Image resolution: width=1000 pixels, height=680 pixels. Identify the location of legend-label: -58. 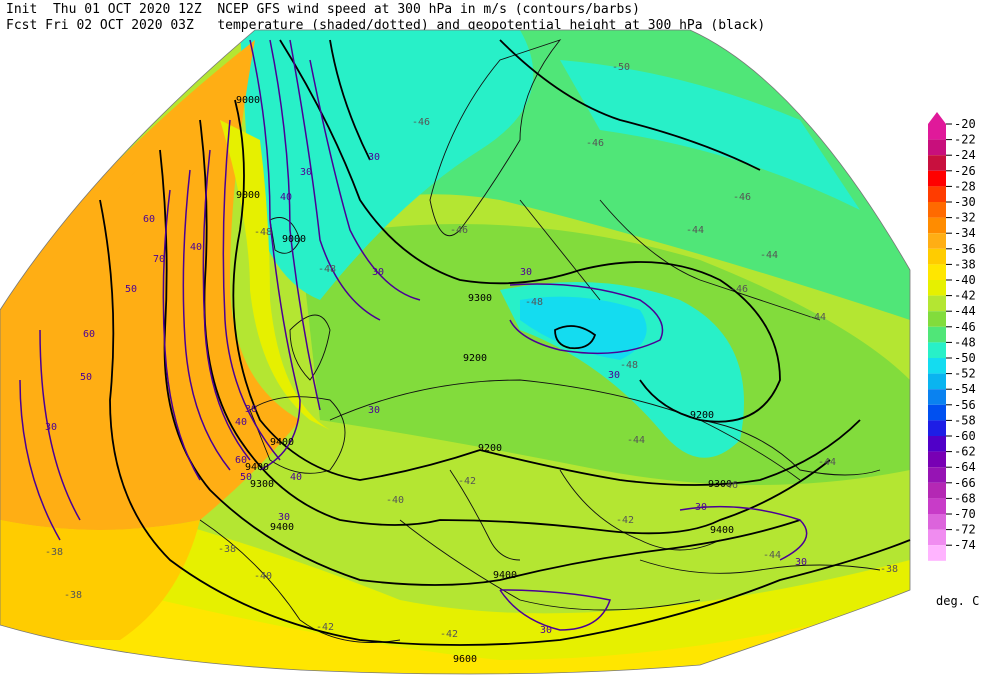
(965, 420).